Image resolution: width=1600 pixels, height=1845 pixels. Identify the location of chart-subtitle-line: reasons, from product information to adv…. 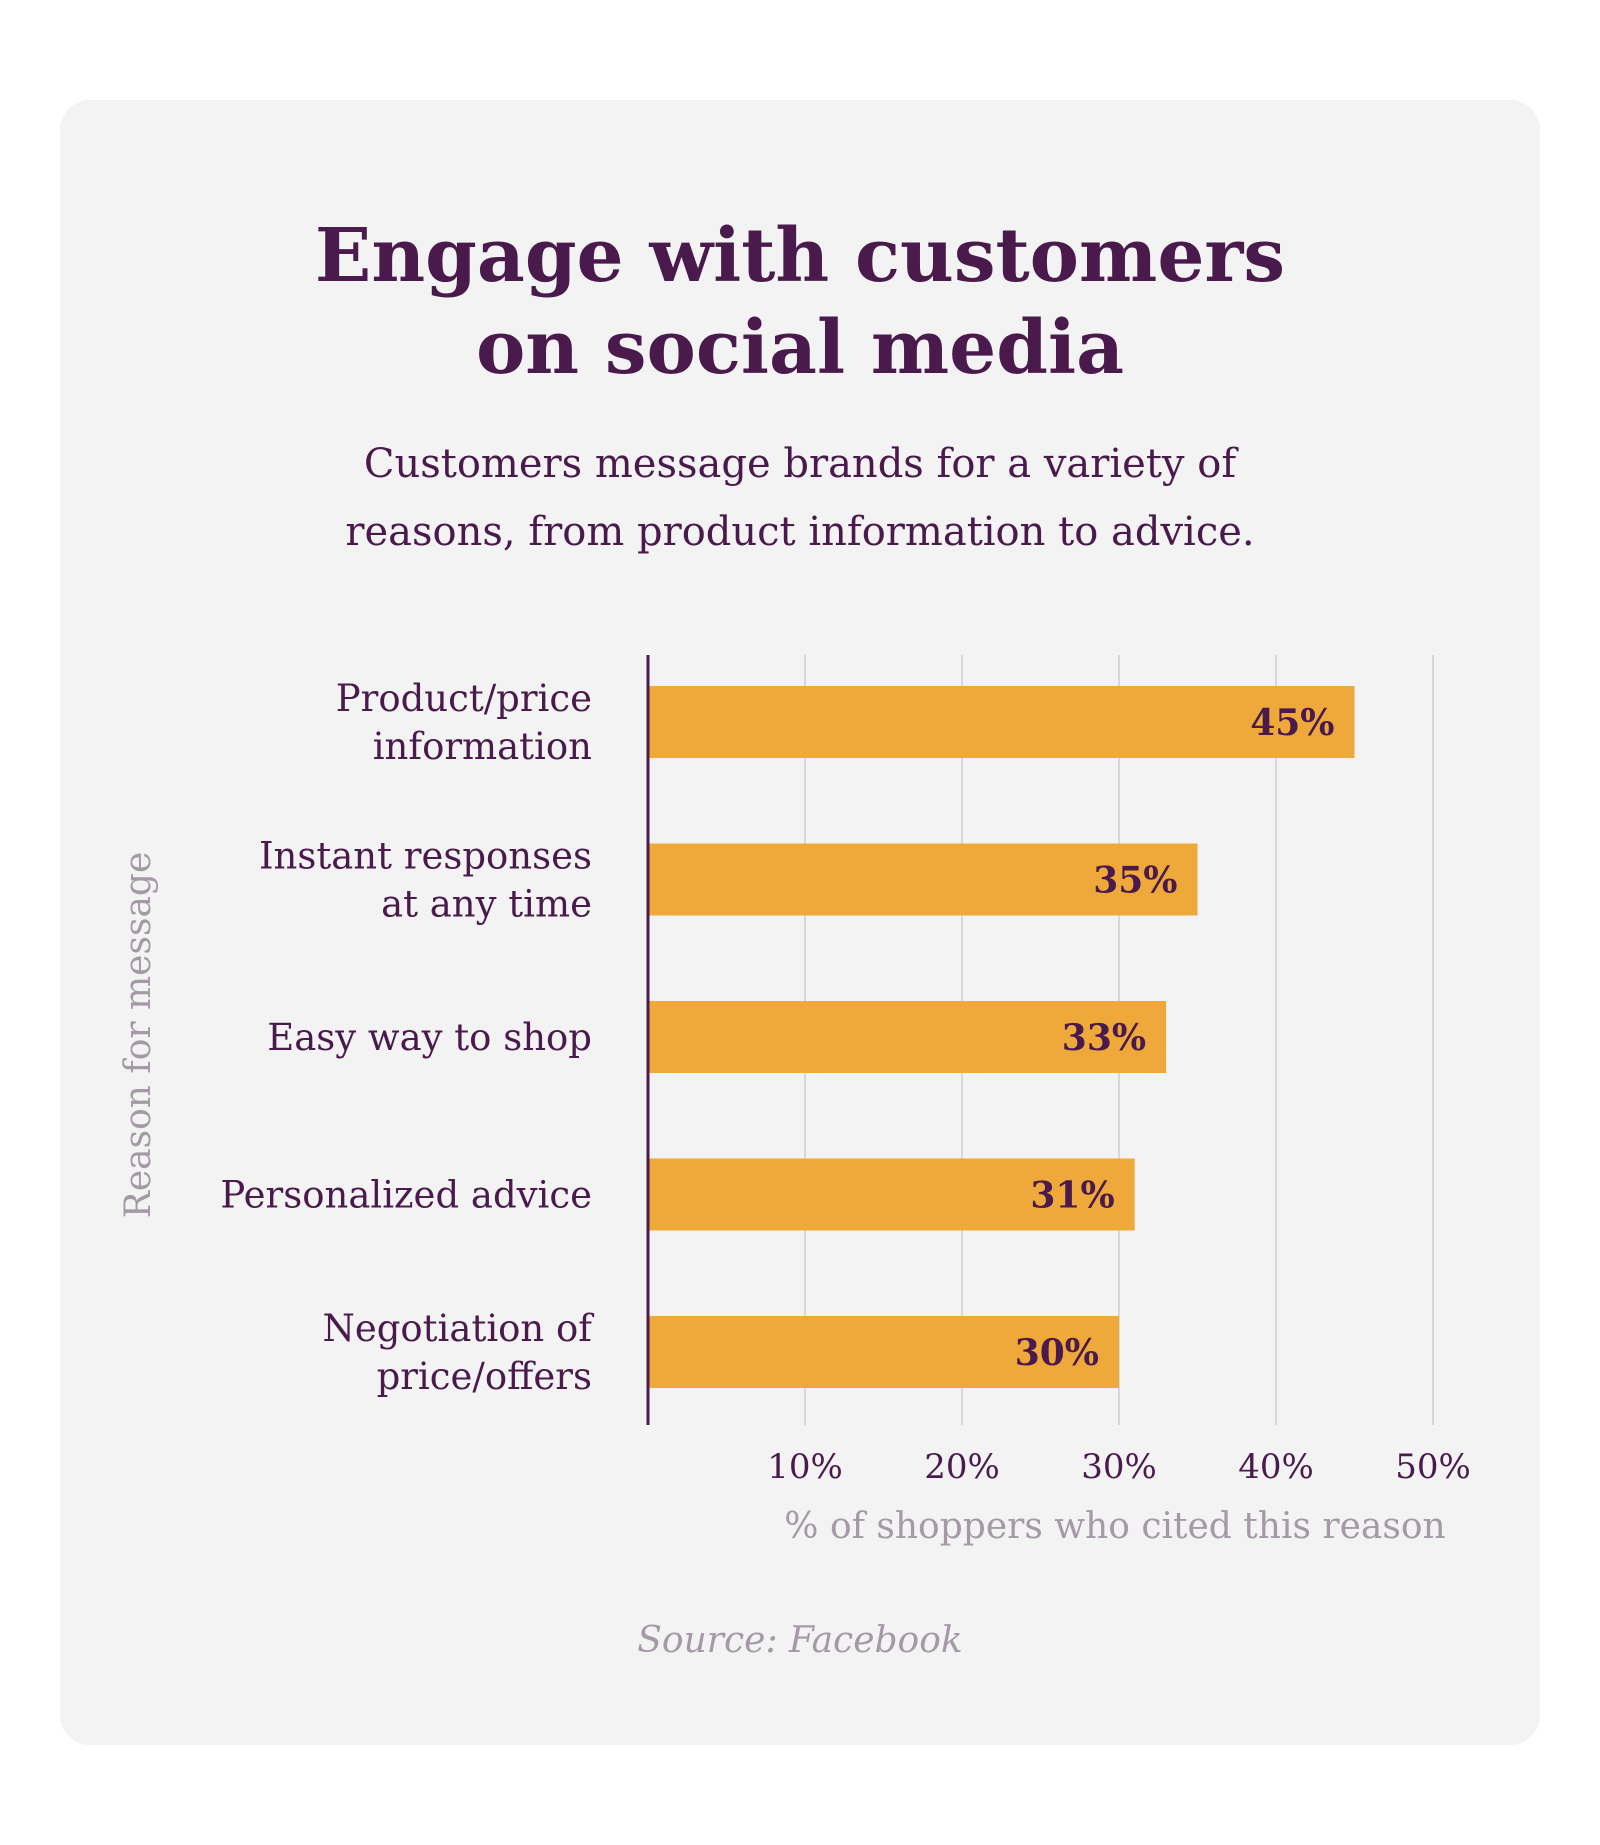
(800, 532).